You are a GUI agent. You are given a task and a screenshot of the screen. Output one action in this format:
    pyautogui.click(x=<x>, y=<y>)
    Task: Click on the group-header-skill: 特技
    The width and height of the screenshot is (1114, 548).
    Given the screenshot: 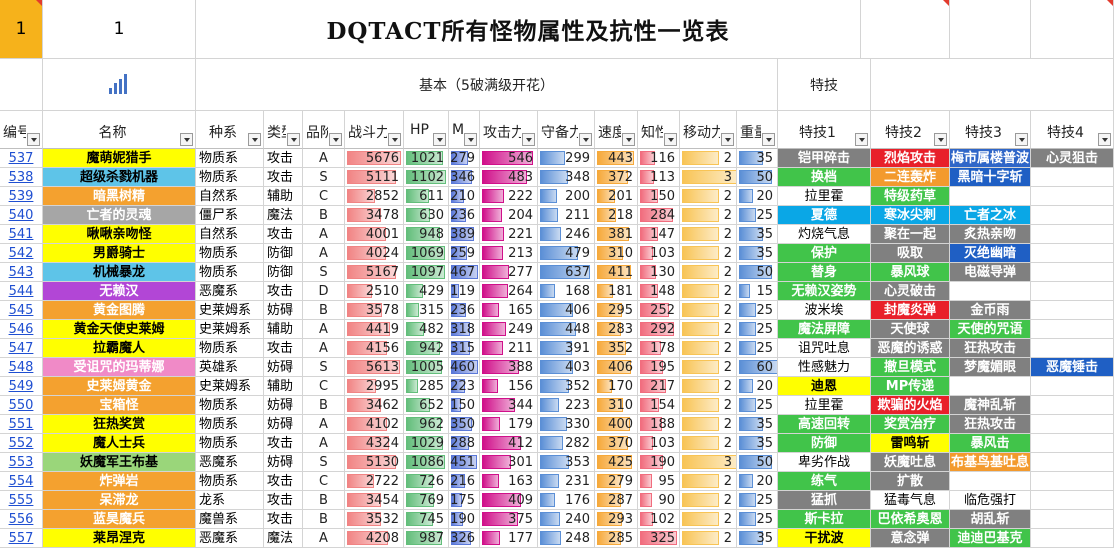 What is the action you would take?
    pyautogui.click(x=824, y=85)
    